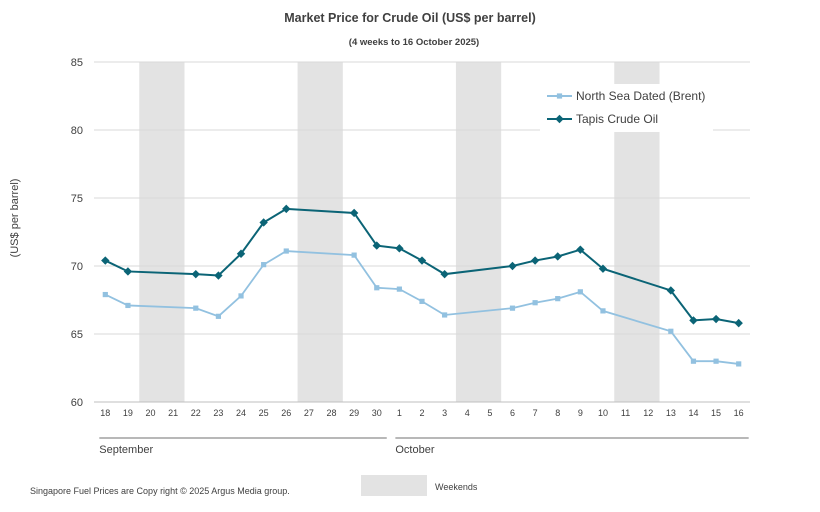  I want to click on x-tick-label: 12, so click(648, 413).